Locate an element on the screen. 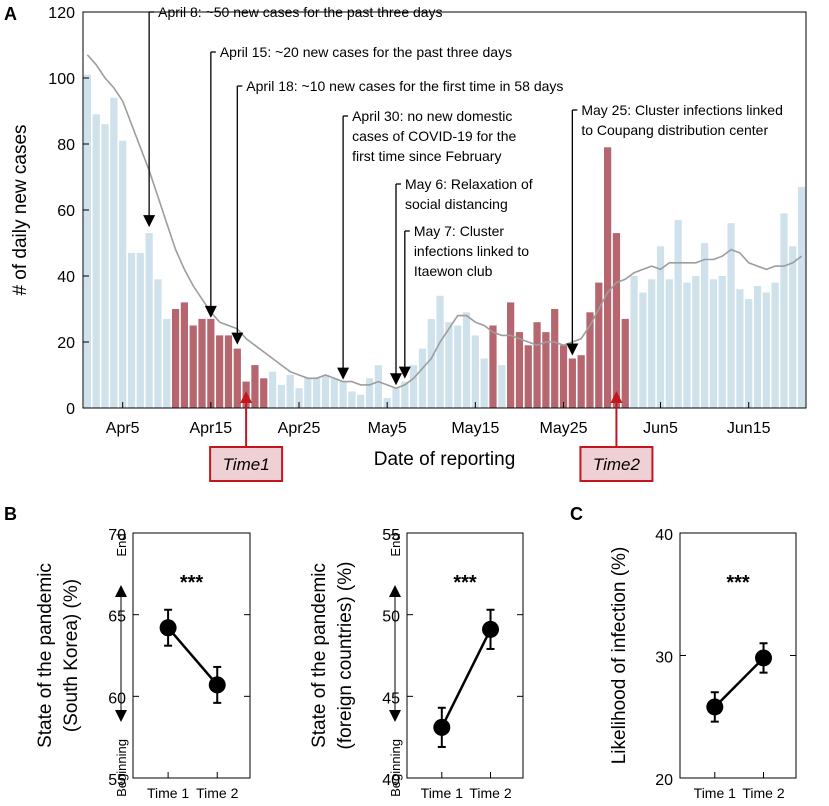 The image size is (829, 806). y-axis-title: (South Korea) (%) is located at coordinates (71, 655).